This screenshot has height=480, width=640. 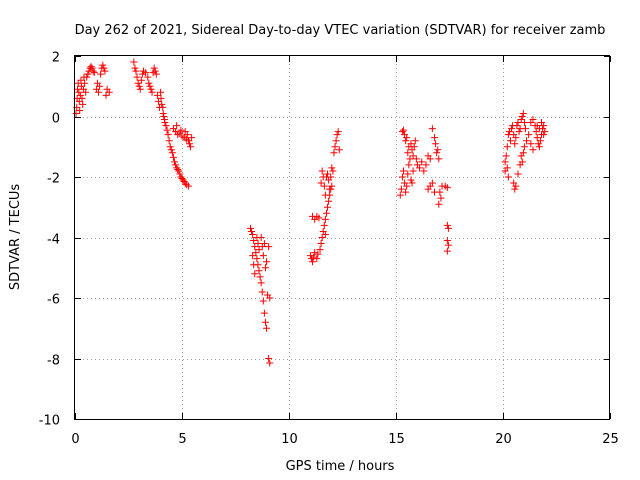 What do you see at coordinates (53, 240) in the screenshot?
I see `y-tick-label: -4` at bounding box center [53, 240].